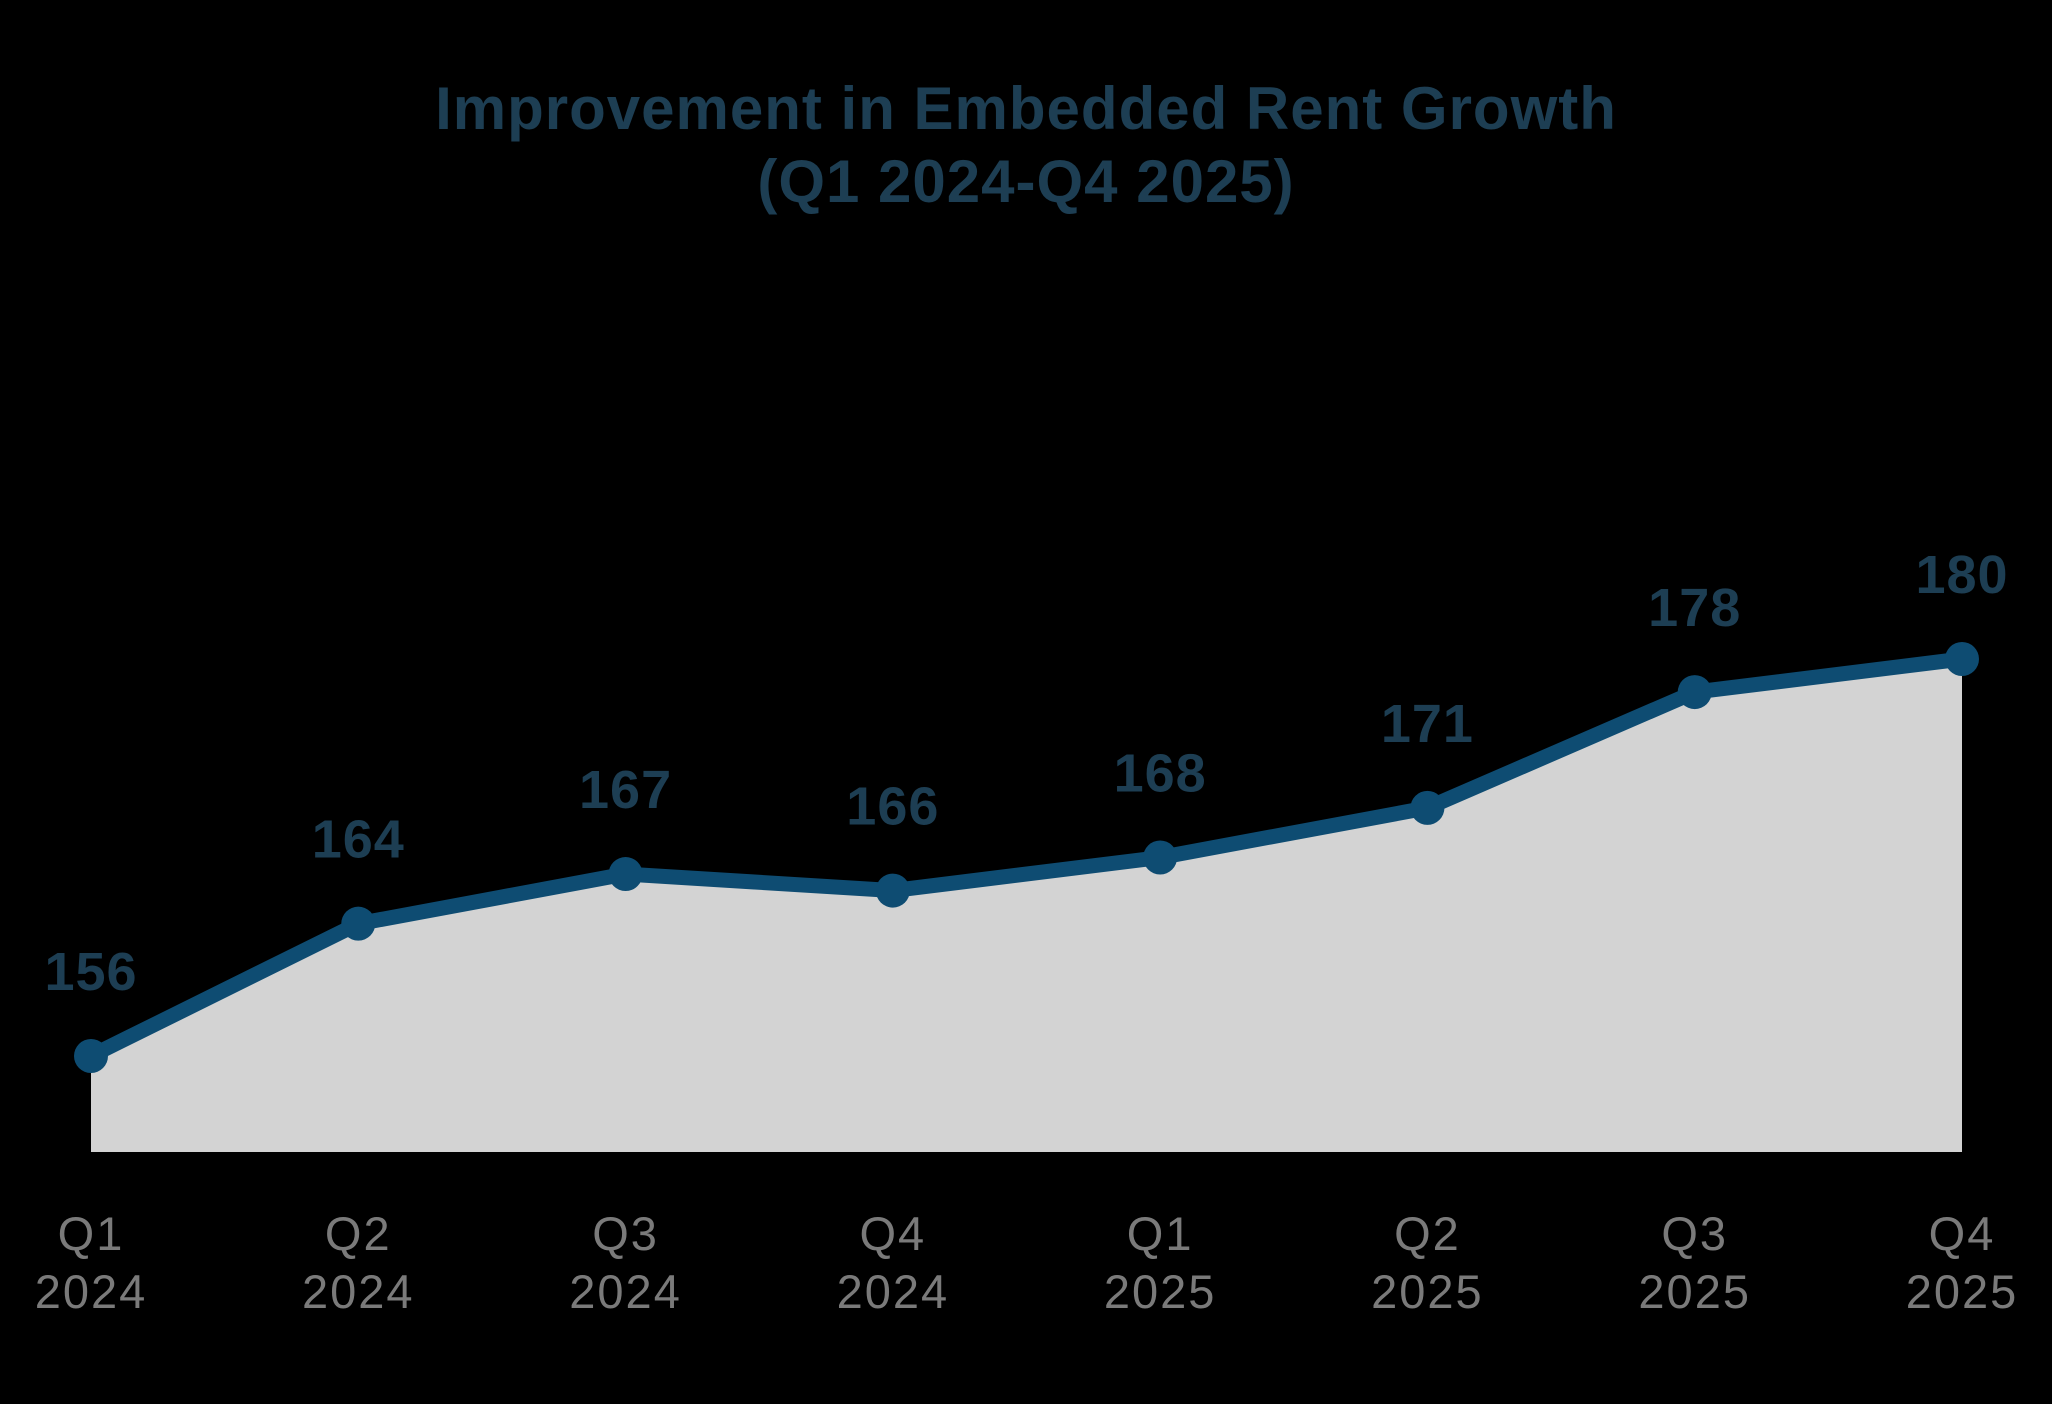  What do you see at coordinates (1961, 575) in the screenshot?
I see `data-point-label: 180` at bounding box center [1961, 575].